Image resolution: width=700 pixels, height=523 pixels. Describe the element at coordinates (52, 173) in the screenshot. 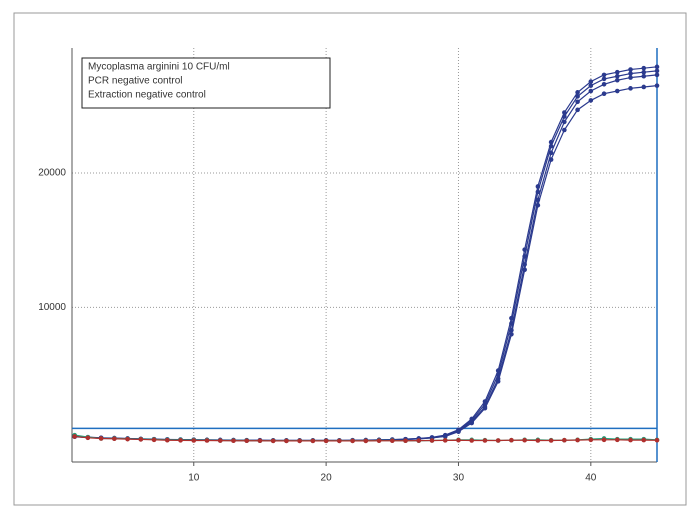

I see `y-tick-label: 20000` at that location.